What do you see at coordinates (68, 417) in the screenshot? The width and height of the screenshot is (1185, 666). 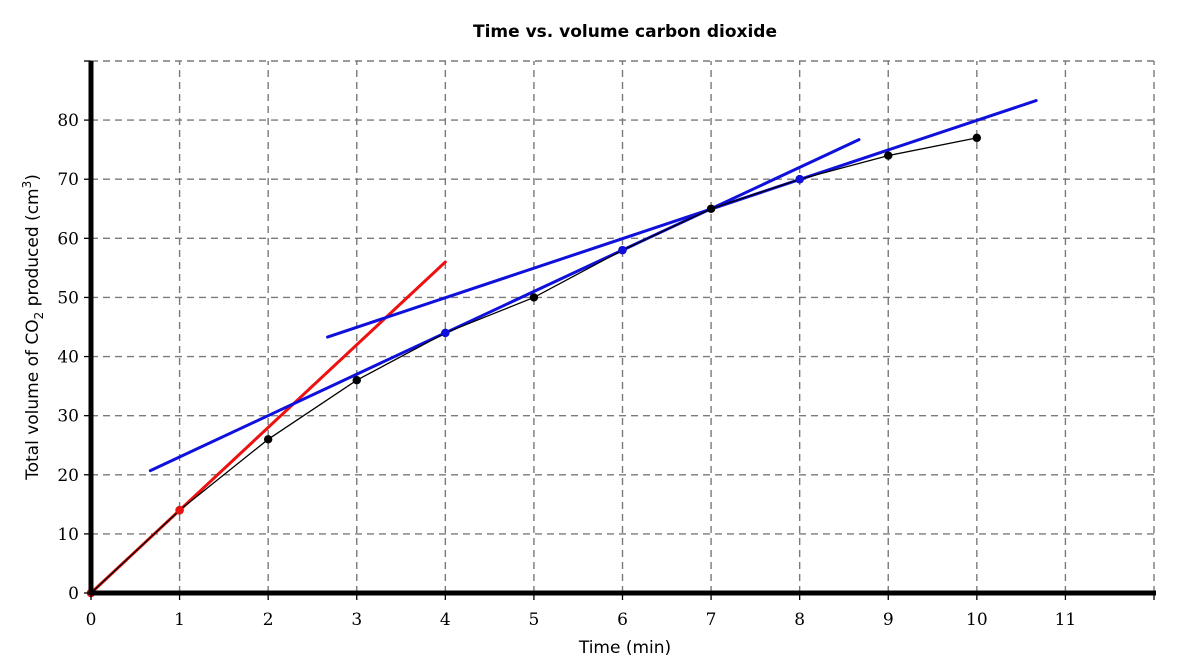 I see `y-tick-label: 30` at bounding box center [68, 417].